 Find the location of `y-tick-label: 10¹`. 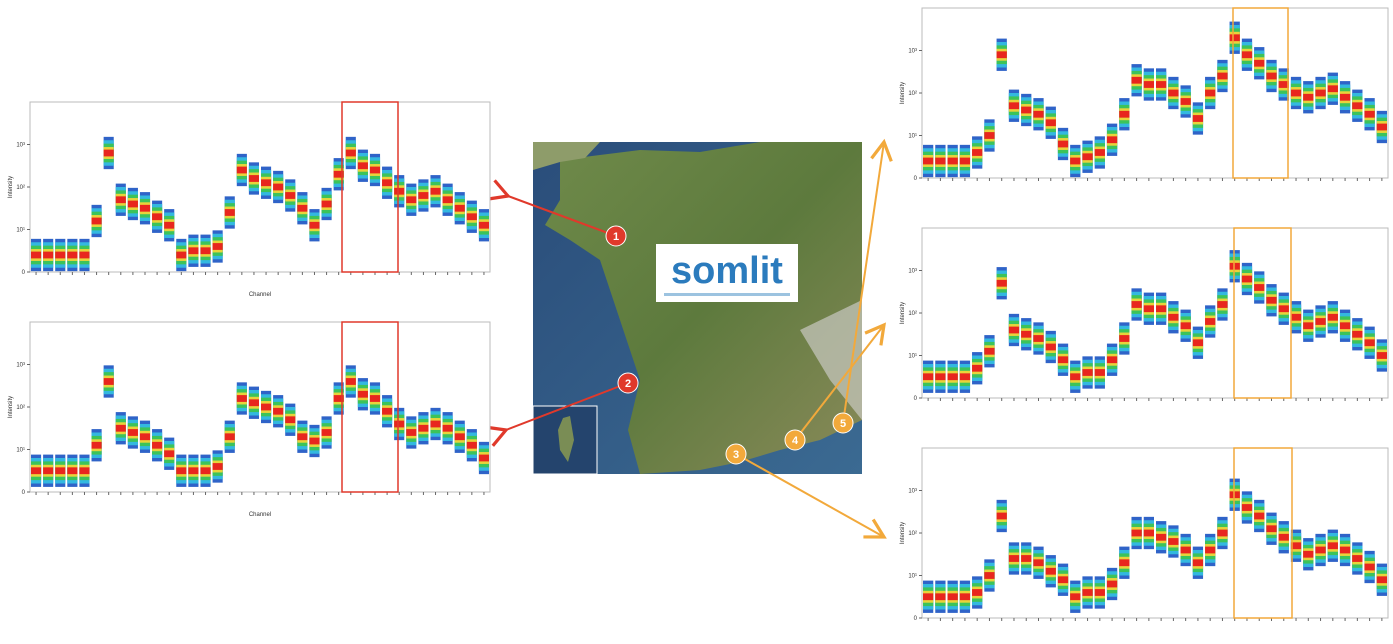

y-tick-label: 10¹ is located at coordinates (20, 451).